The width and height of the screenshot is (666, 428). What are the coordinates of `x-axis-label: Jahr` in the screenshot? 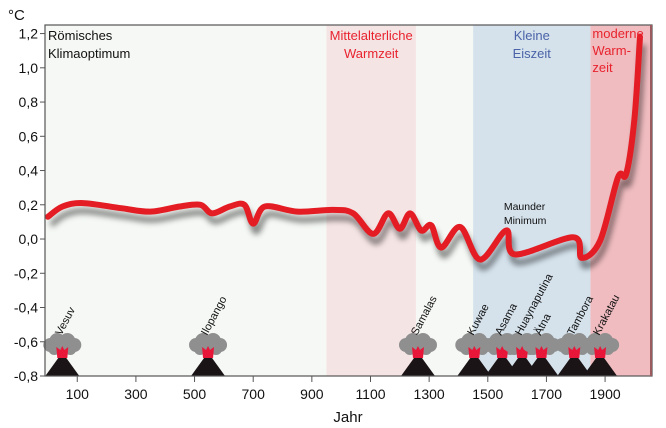 It's located at (347, 417).